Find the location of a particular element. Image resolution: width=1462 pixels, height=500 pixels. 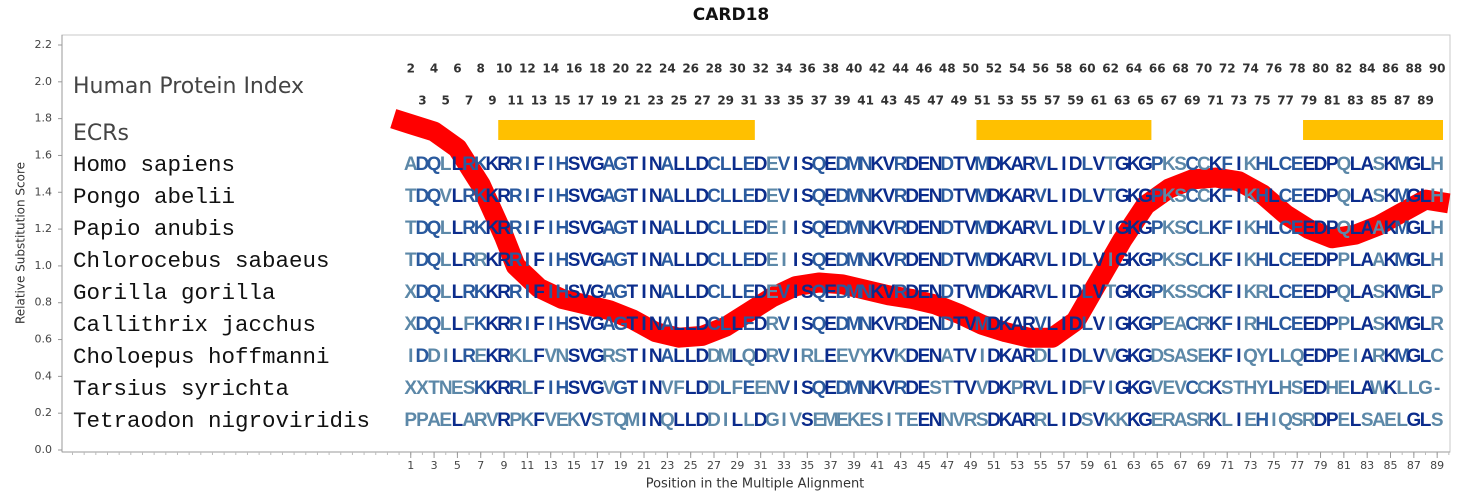

human-index-label: 23 is located at coordinates (655, 101).